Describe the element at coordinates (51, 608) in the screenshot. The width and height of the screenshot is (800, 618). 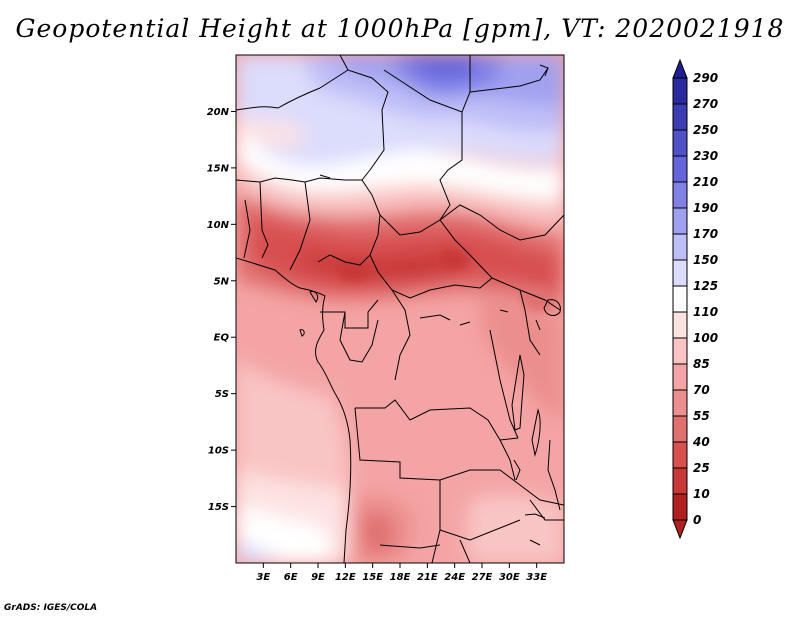
I see `grads-credit: GrADS: IGES/COLA` at that location.